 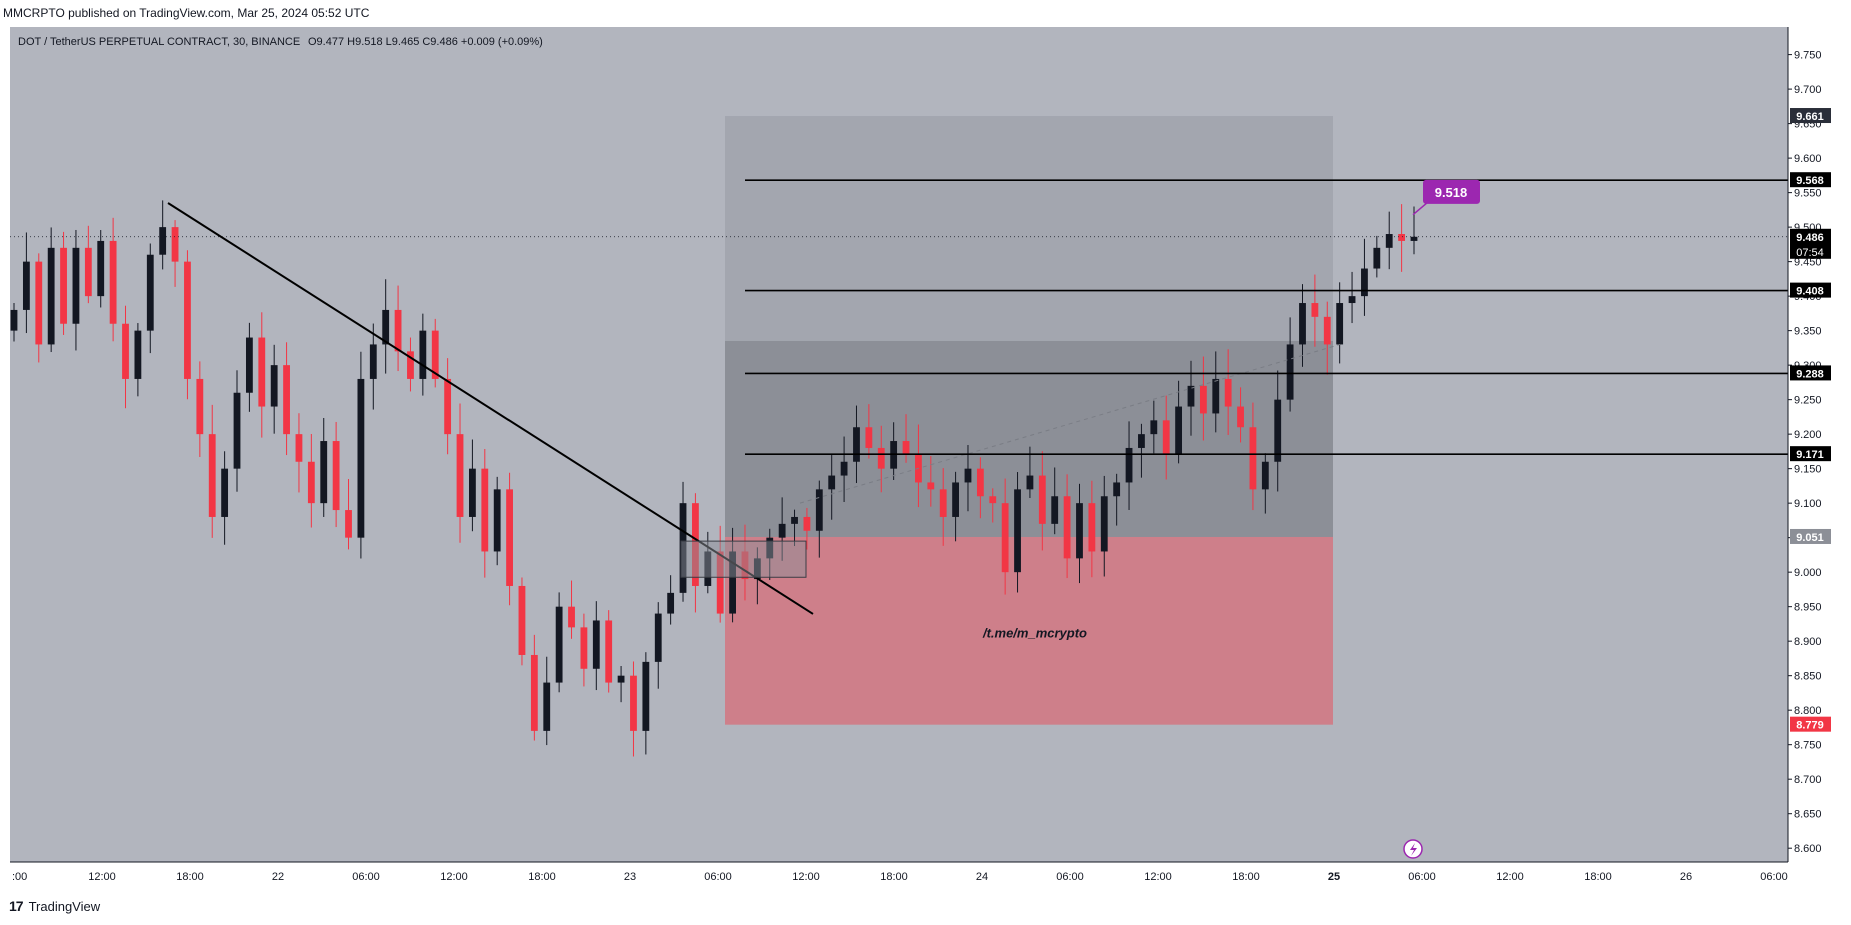 What do you see at coordinates (1451, 191) in the screenshot?
I see `callout-box` at bounding box center [1451, 191].